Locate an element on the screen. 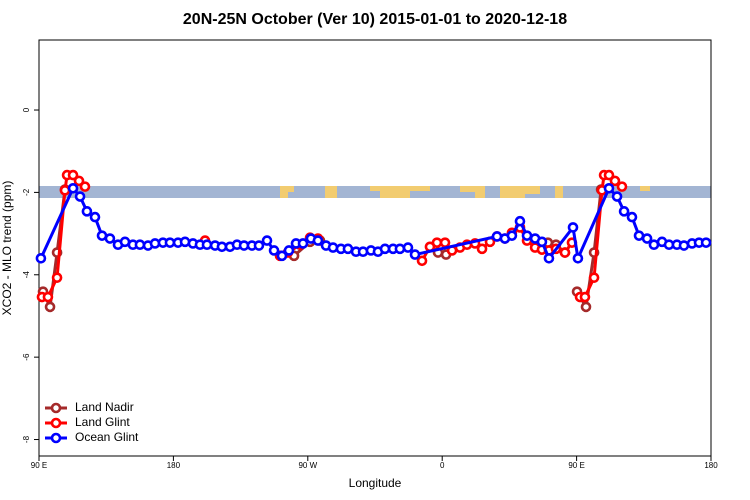  legend-label: Ocean Glint is located at coordinates (107, 437).